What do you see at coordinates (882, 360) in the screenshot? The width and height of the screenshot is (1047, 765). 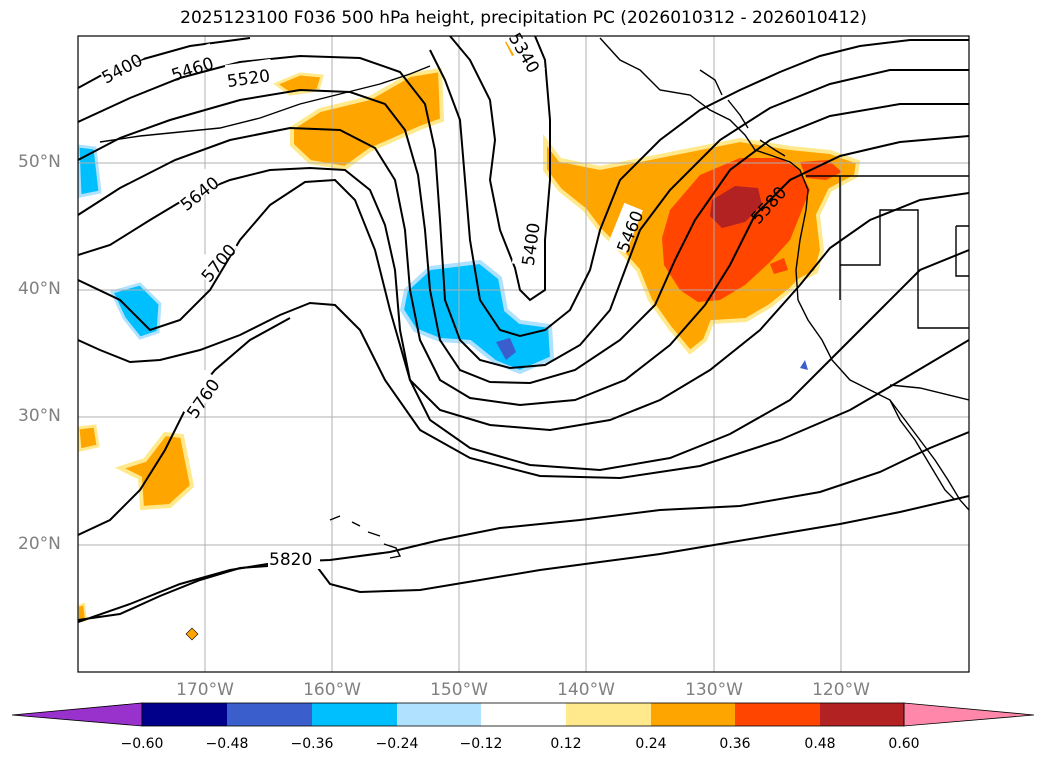 I see `coast-us-west` at bounding box center [882, 360].